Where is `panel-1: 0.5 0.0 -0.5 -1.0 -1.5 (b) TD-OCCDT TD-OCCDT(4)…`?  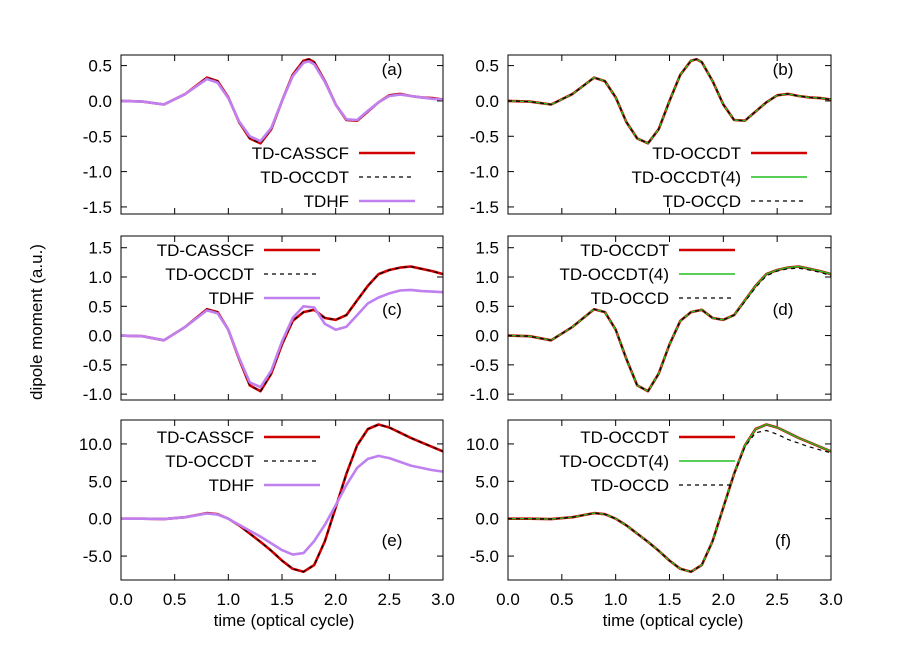
panel-1: 0.5 0.0 -0.5 -1.0 -1.5 (b) TD-OCCDT TD-OCCDT(4)… is located at coordinates (651, 135).